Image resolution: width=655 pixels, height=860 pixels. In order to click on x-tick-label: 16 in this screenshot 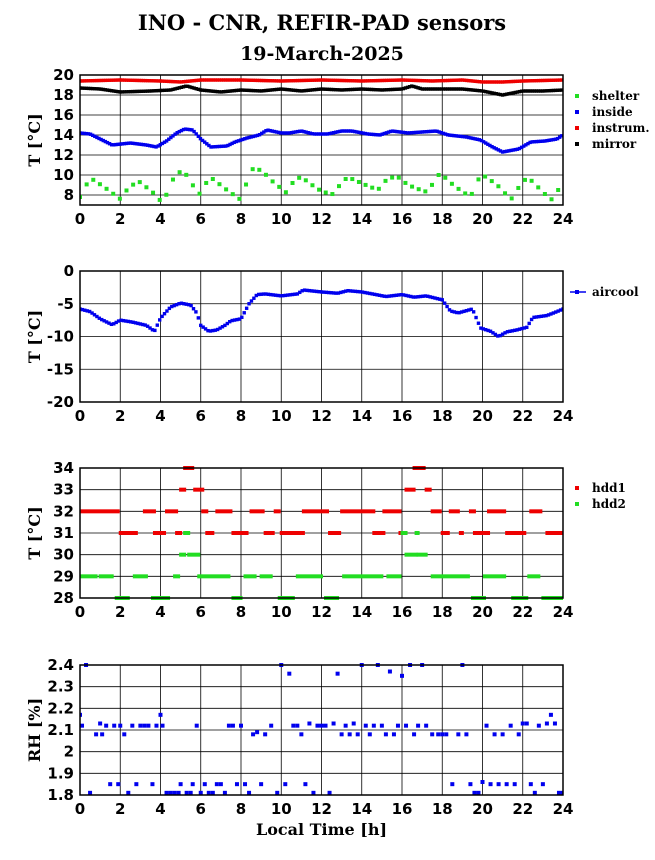, I will do `click(402, 809)`.